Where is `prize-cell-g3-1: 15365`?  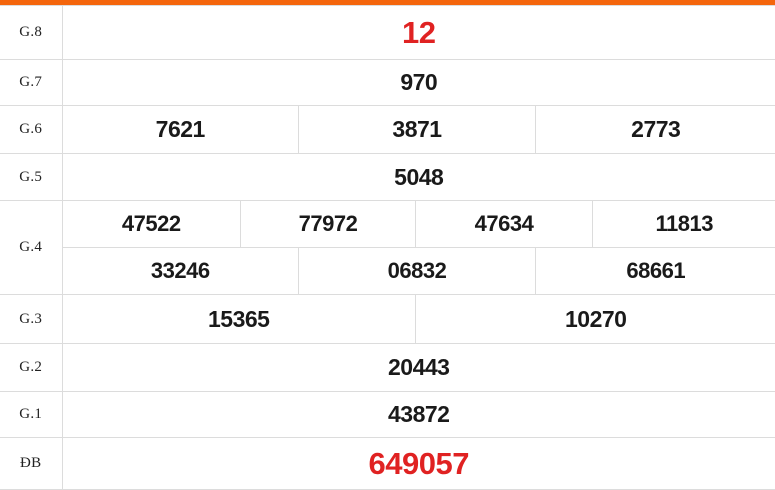
prize-cell-g3-1: 15365 is located at coordinates (239, 319).